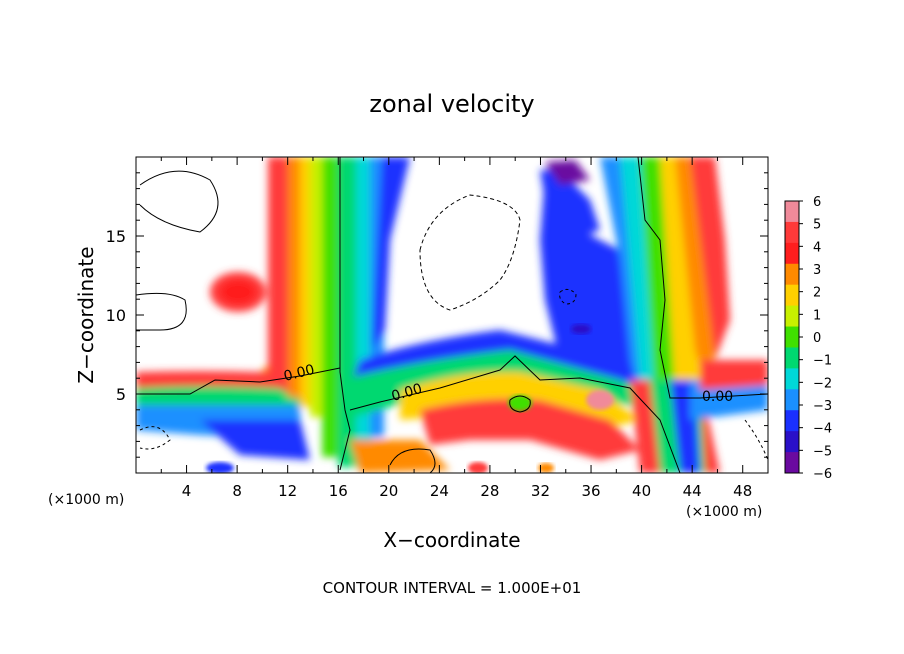  Describe the element at coordinates (817, 293) in the screenshot. I see `colorbar-label: 2` at that location.